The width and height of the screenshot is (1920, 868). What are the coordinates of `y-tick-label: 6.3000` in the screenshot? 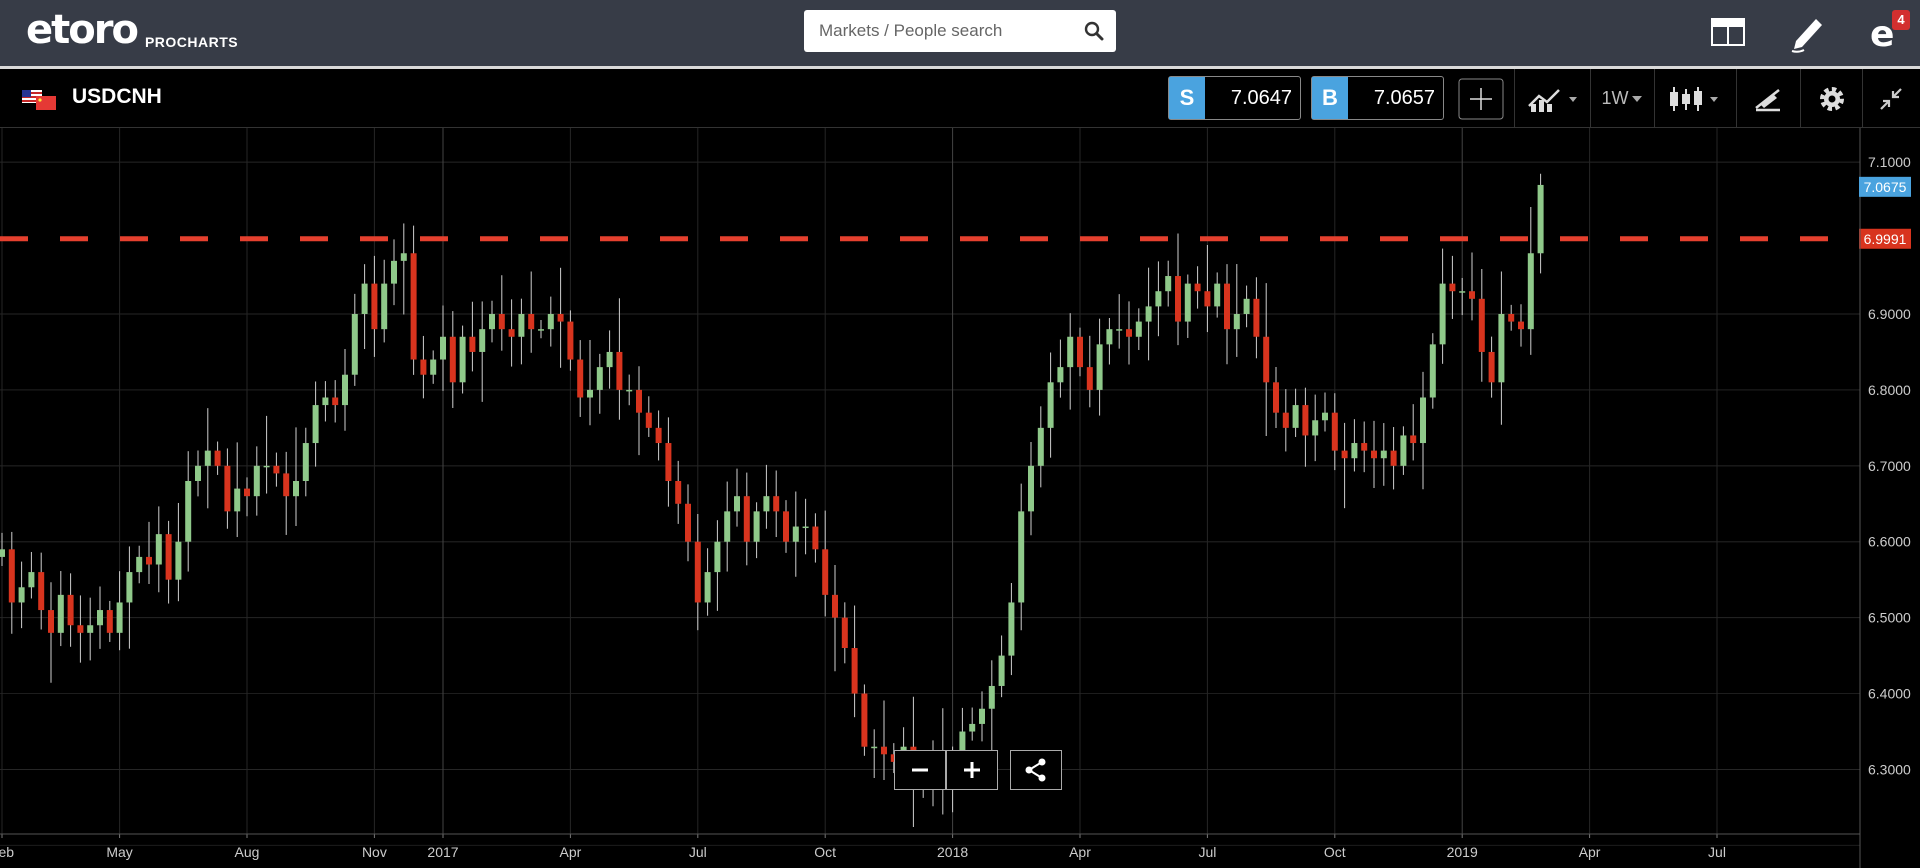 It's located at (1889, 769).